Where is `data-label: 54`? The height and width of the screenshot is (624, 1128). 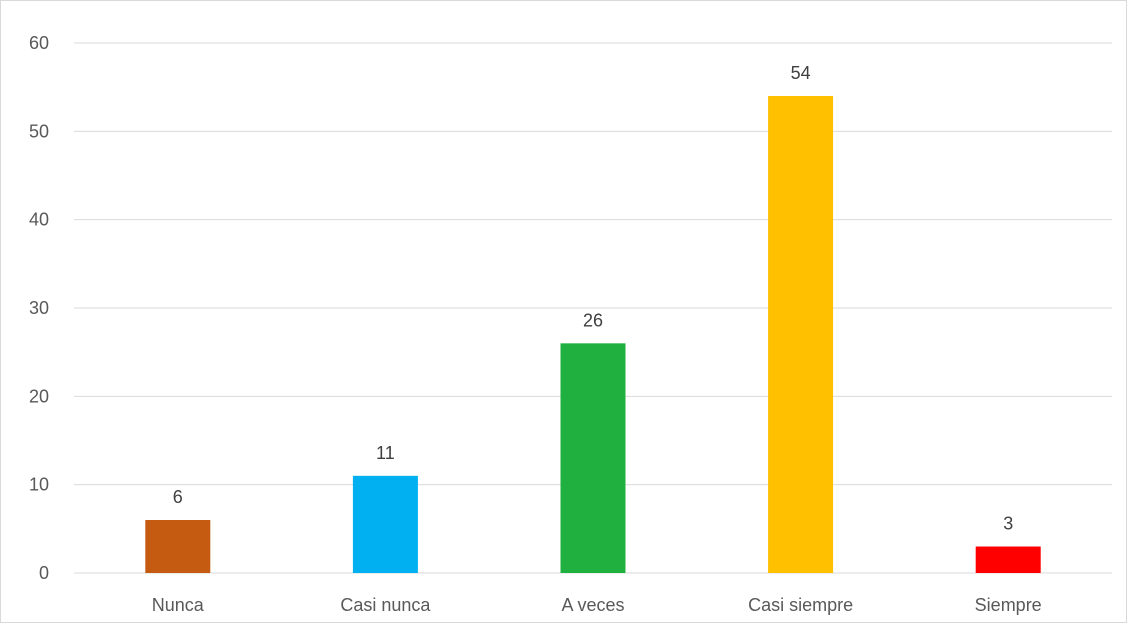 data-label: 54 is located at coordinates (801, 73).